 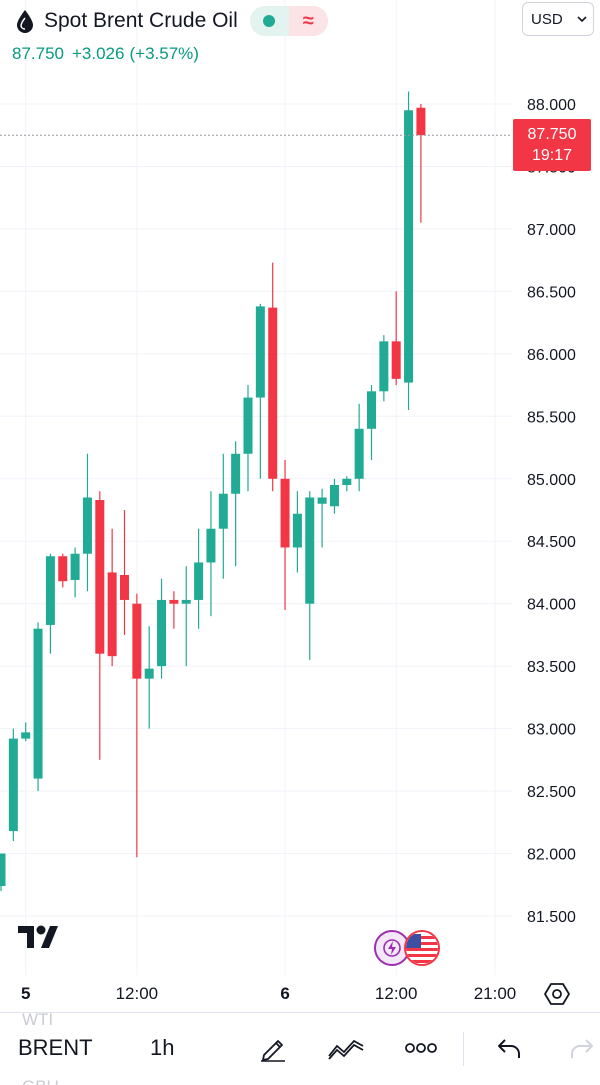 What do you see at coordinates (551, 105) in the screenshot?
I see `price-tick-label: 88.000` at bounding box center [551, 105].